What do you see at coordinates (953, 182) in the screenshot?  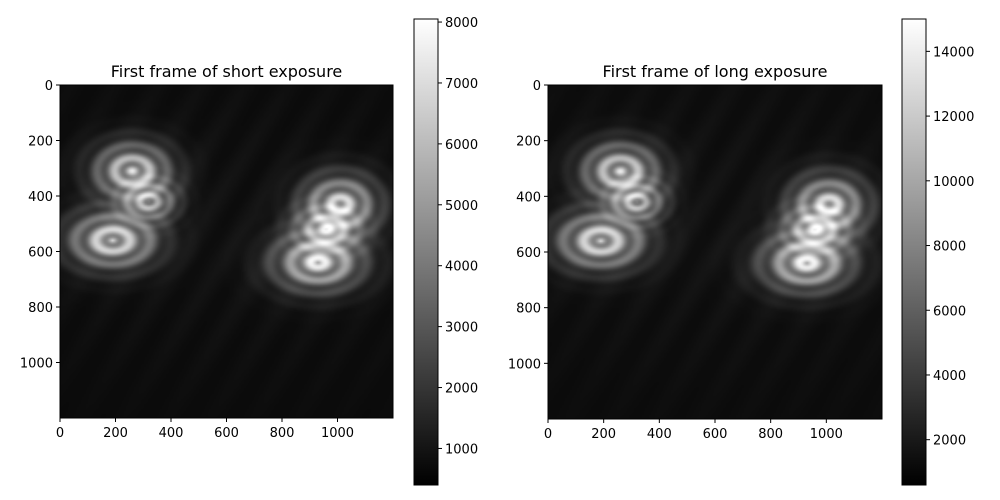 I see `colorbar-tick-label: 10000` at bounding box center [953, 182].